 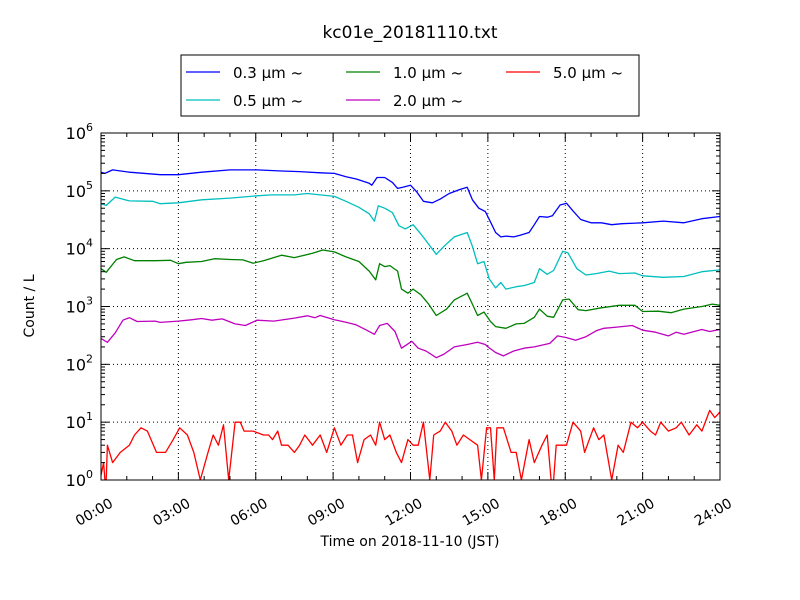 What do you see at coordinates (268, 73) in the screenshot?
I see `legend-label: 0.3 μm ~` at bounding box center [268, 73].